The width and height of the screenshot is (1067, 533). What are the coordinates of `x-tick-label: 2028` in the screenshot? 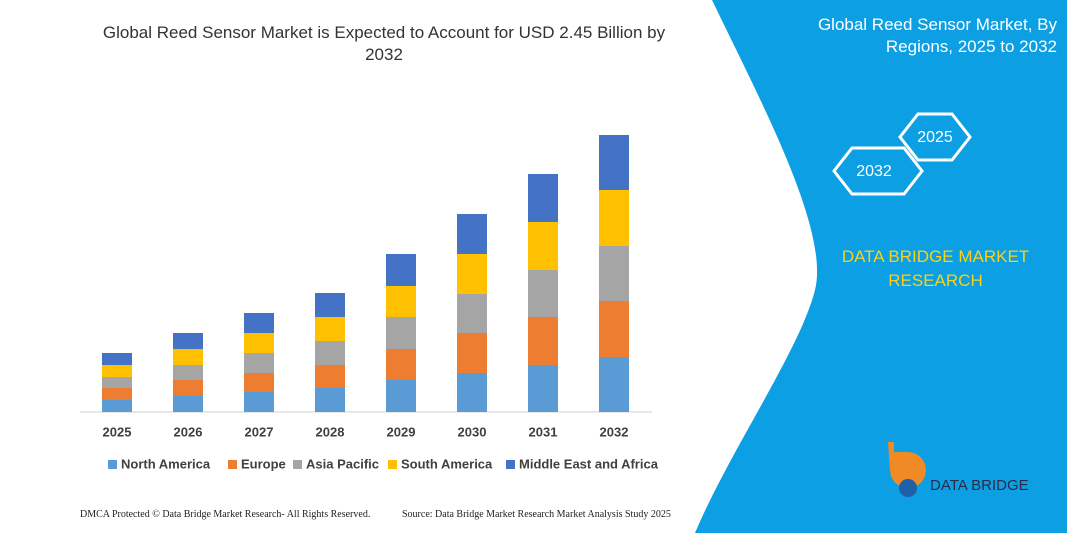 It's located at (330, 431).